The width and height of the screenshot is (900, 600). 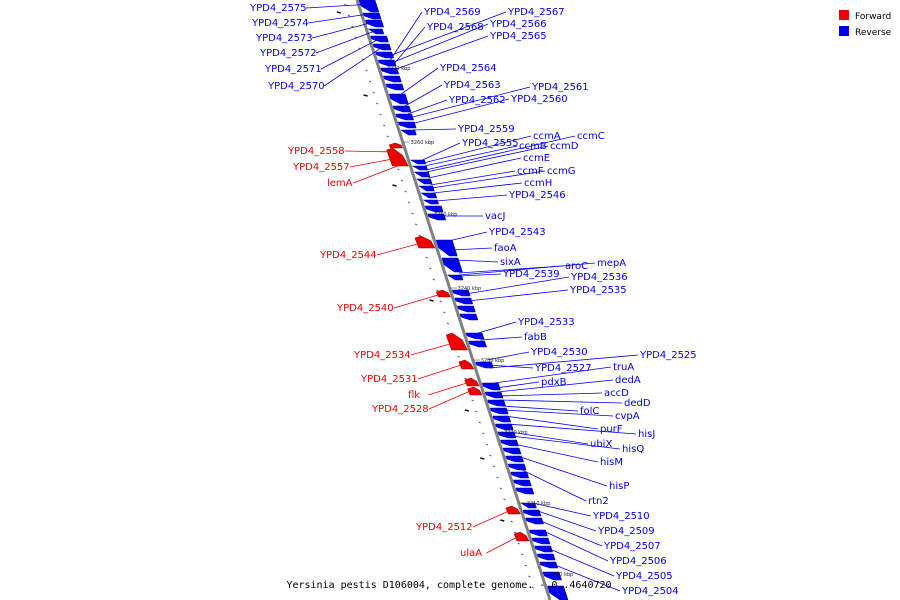 What do you see at coordinates (538, 183) in the screenshot?
I see `reverse-gene-label: ccmH` at bounding box center [538, 183].